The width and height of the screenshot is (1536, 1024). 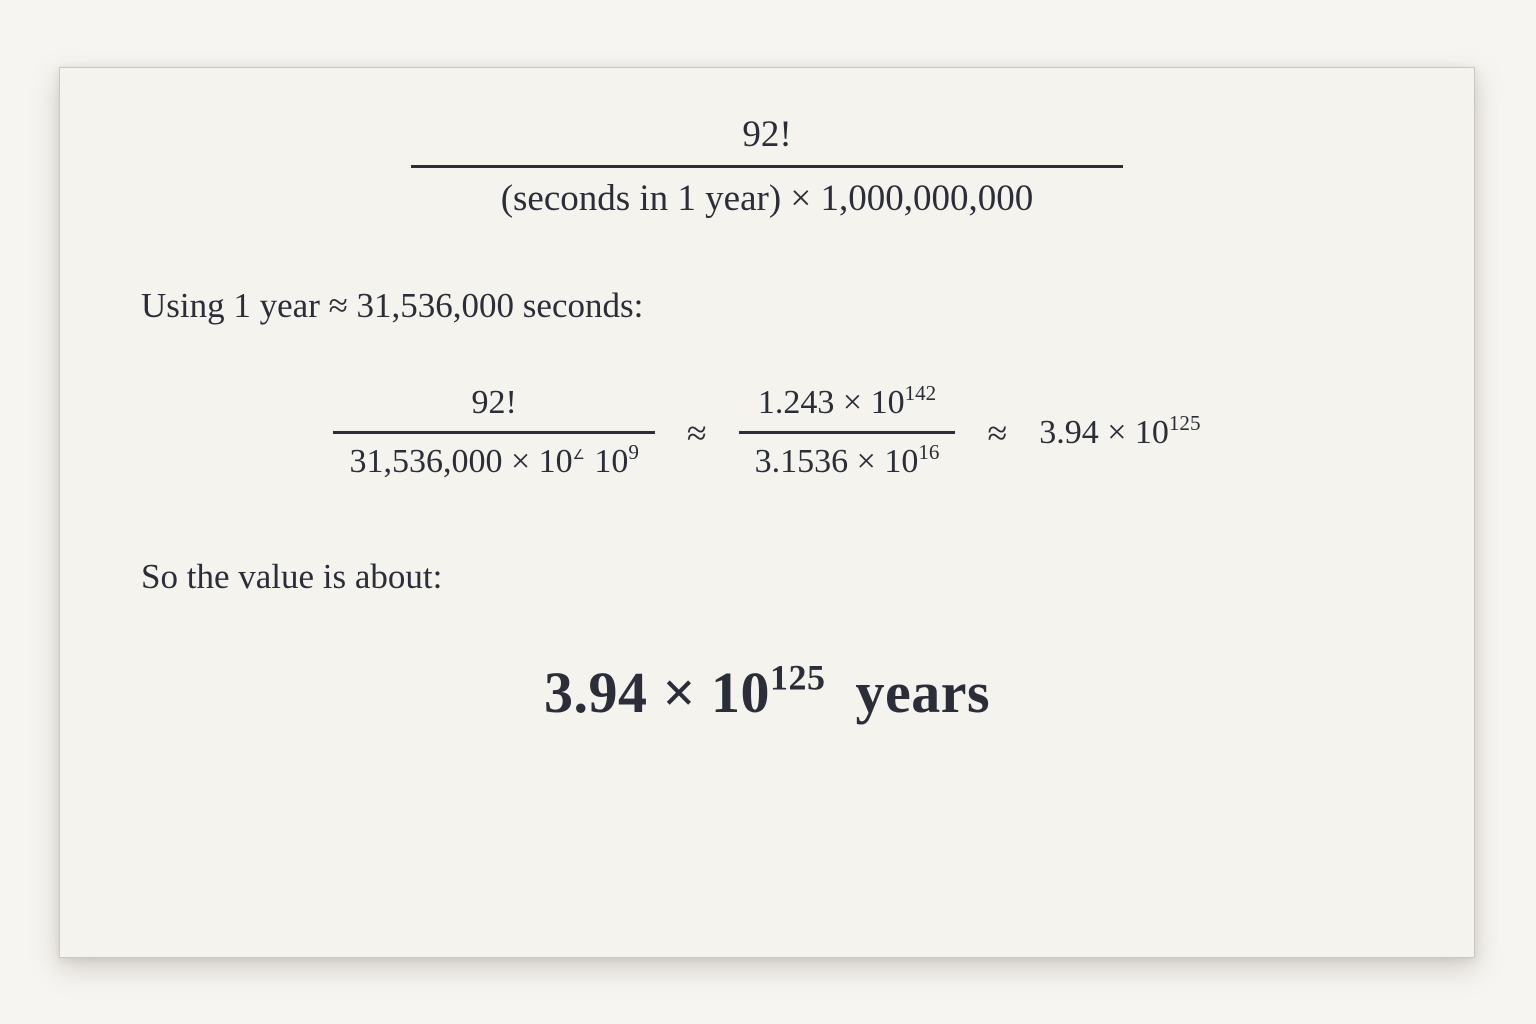 What do you see at coordinates (657, 692) in the screenshot?
I see `final-result-base: 3.94 × 10` at bounding box center [657, 692].